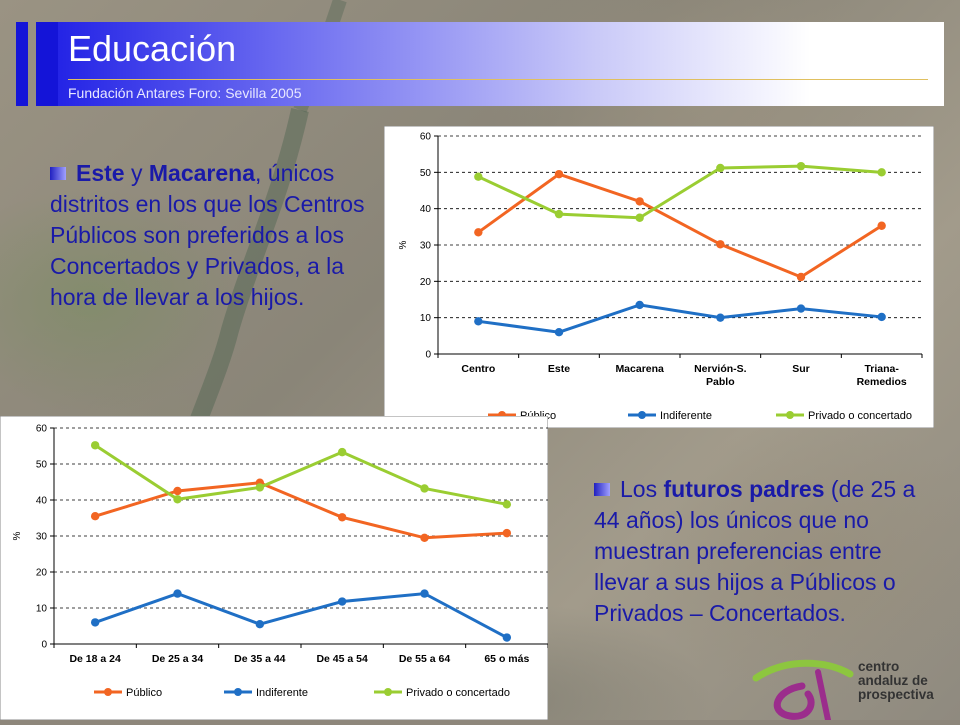 Image resolution: width=960 pixels, height=725 pixels. What do you see at coordinates (879, 666) in the screenshot?
I see `logo-line-1: centro` at bounding box center [879, 666].